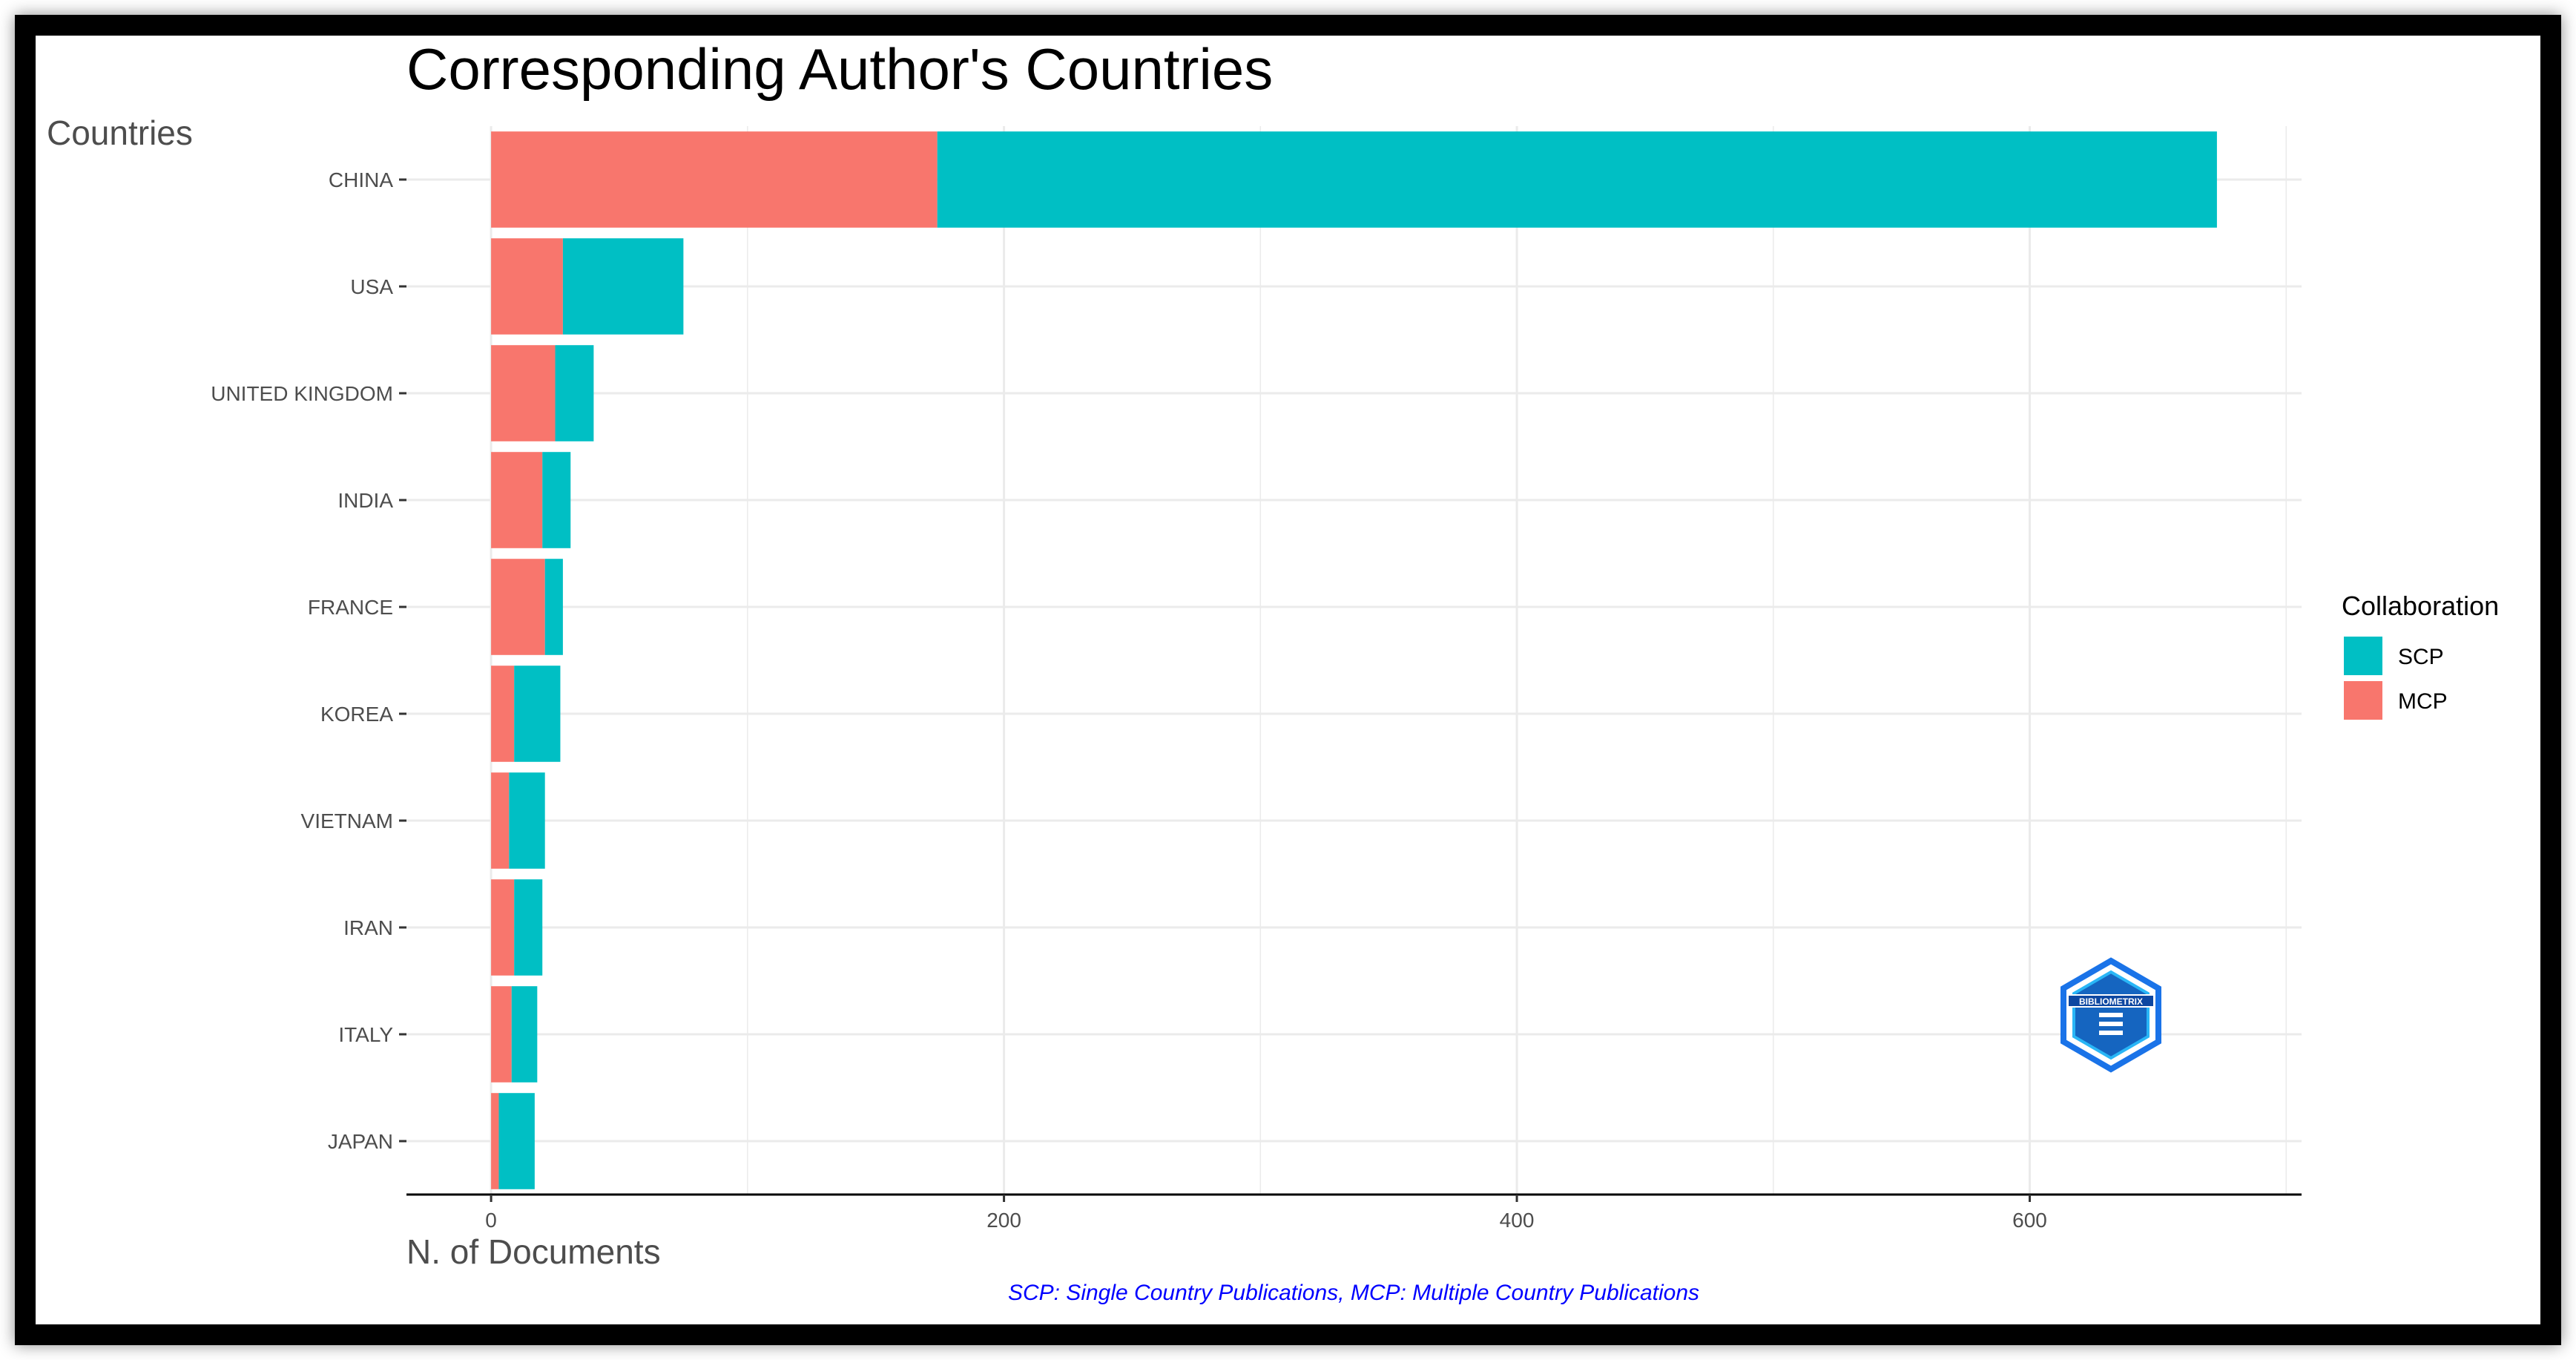 This screenshot has height=1360, width=2576. Describe the element at coordinates (365, 501) in the screenshot. I see `y-tick-label: INDIA` at that location.